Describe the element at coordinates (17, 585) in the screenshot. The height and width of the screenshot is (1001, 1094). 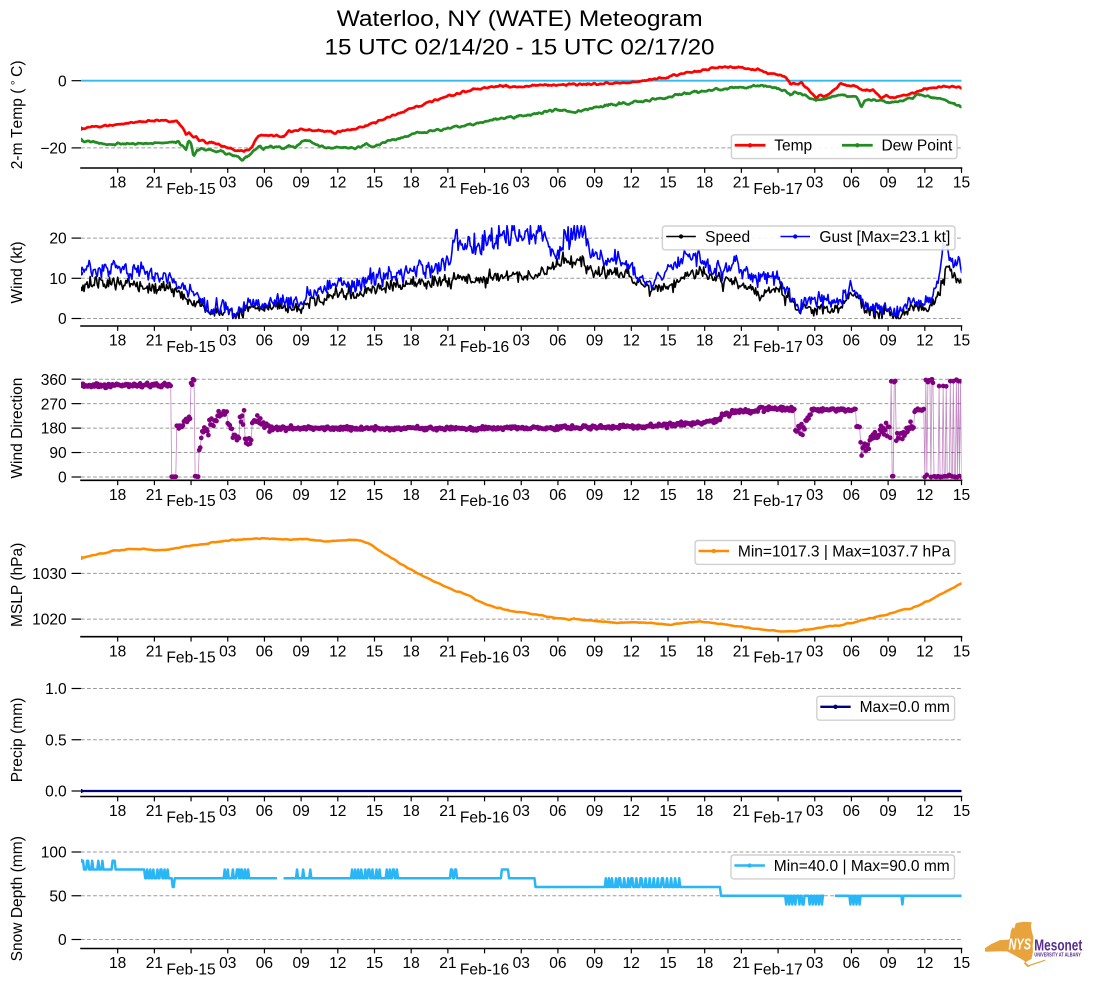
I see `svg-text: MSLP (hPa)` at that location.